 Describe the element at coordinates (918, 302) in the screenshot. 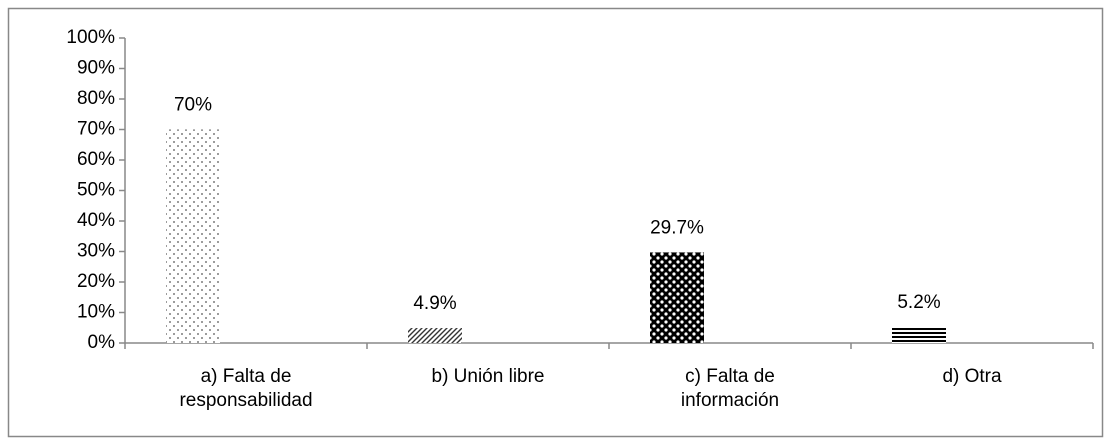

I see `data-label: 5.2%` at that location.